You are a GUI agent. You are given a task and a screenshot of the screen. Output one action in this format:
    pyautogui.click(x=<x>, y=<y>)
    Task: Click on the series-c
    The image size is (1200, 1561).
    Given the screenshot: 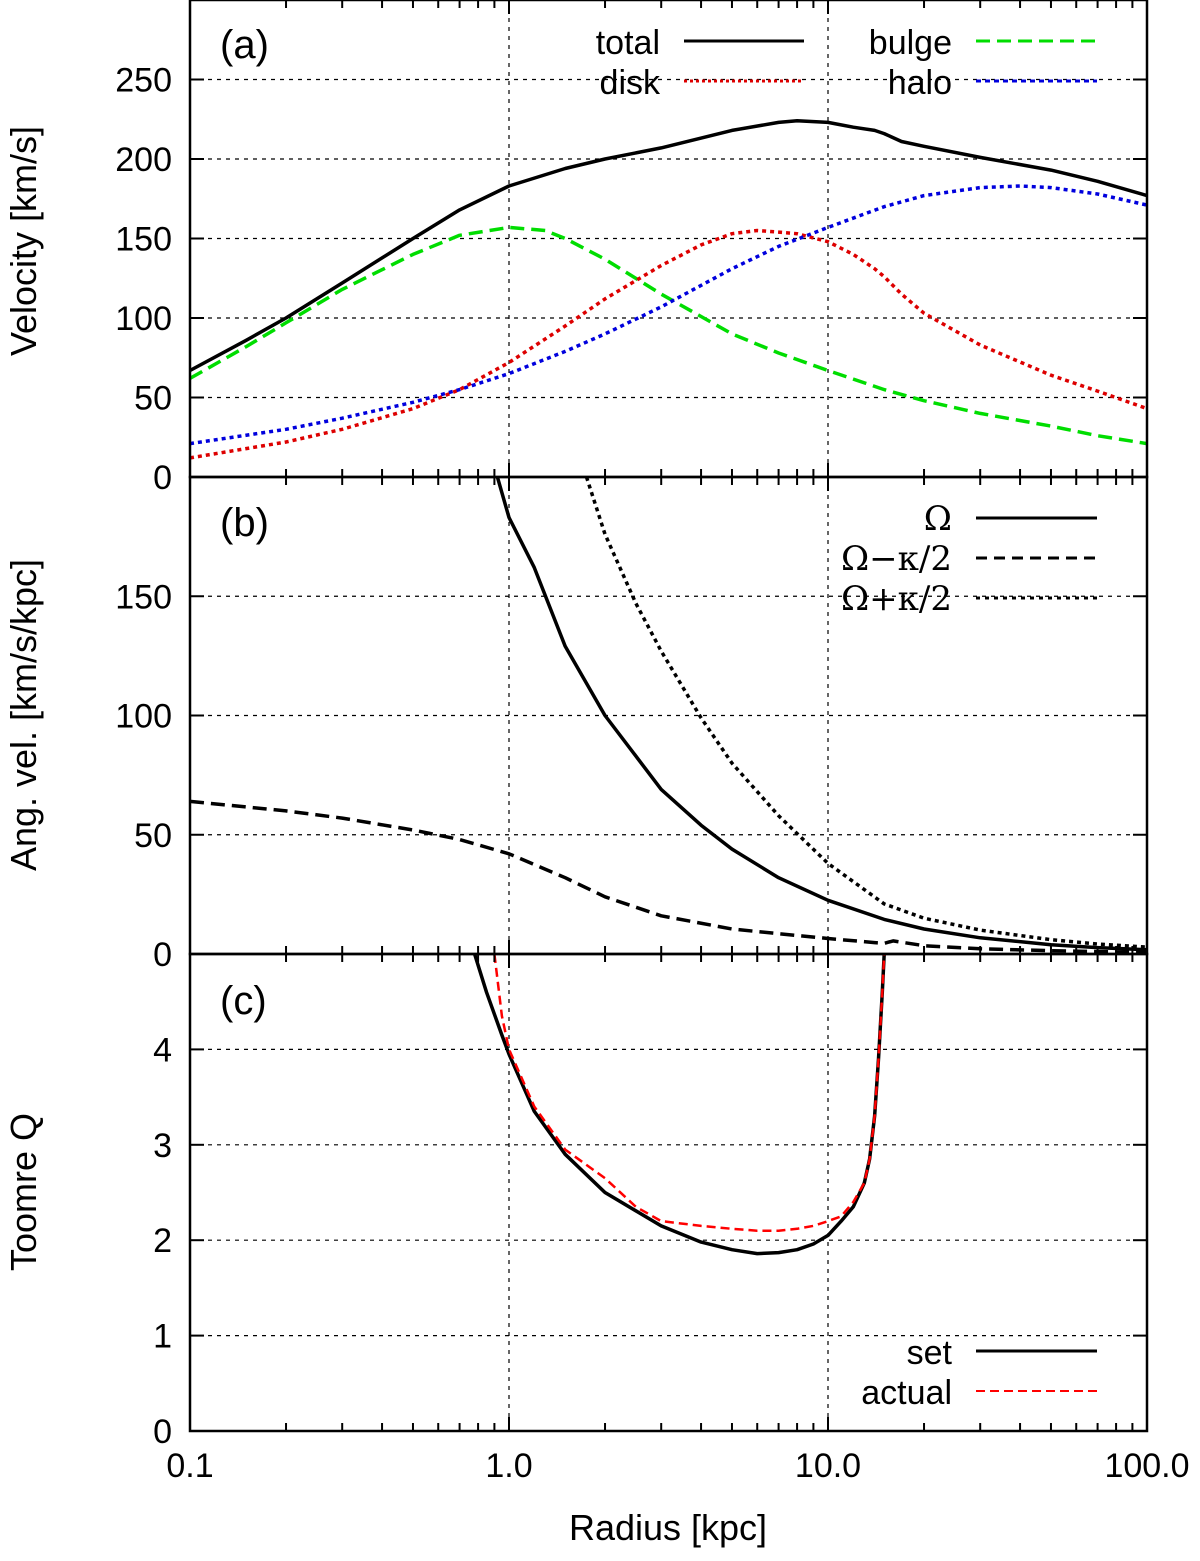 What is the action you would take?
    pyautogui.click(x=679, y=1104)
    